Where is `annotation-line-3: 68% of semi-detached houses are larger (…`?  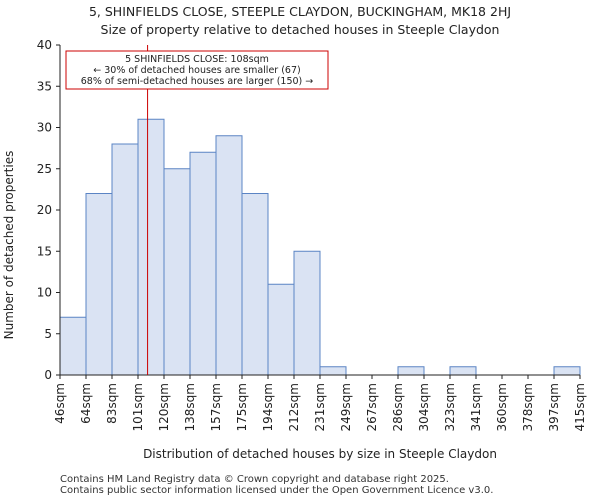 annotation-line-3: 68% of semi-detached houses are larger (… is located at coordinates (197, 81).